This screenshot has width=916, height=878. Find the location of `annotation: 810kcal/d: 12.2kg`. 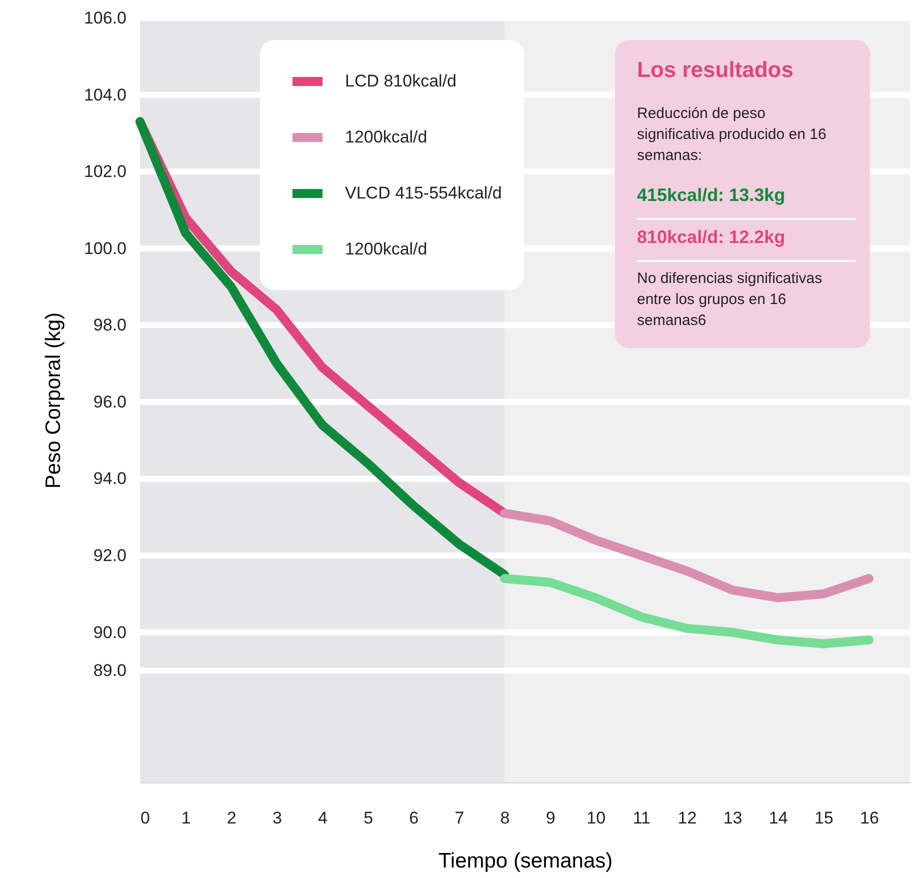

annotation: 810kcal/d: 12.2kg is located at coordinates (711, 237).